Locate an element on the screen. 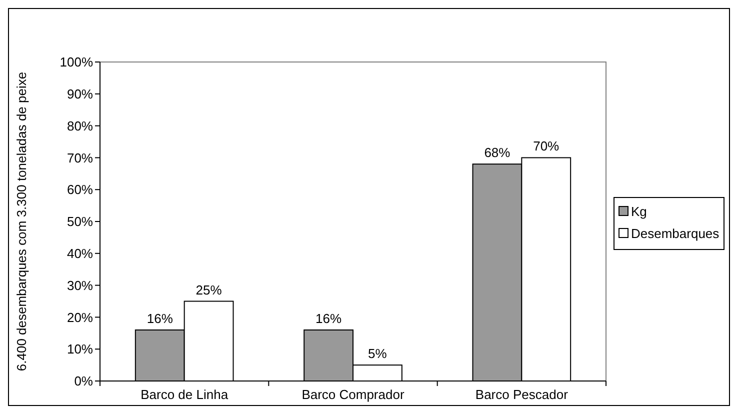 The height and width of the screenshot is (414, 738). y-tick-label: 100% is located at coordinates (77, 62).